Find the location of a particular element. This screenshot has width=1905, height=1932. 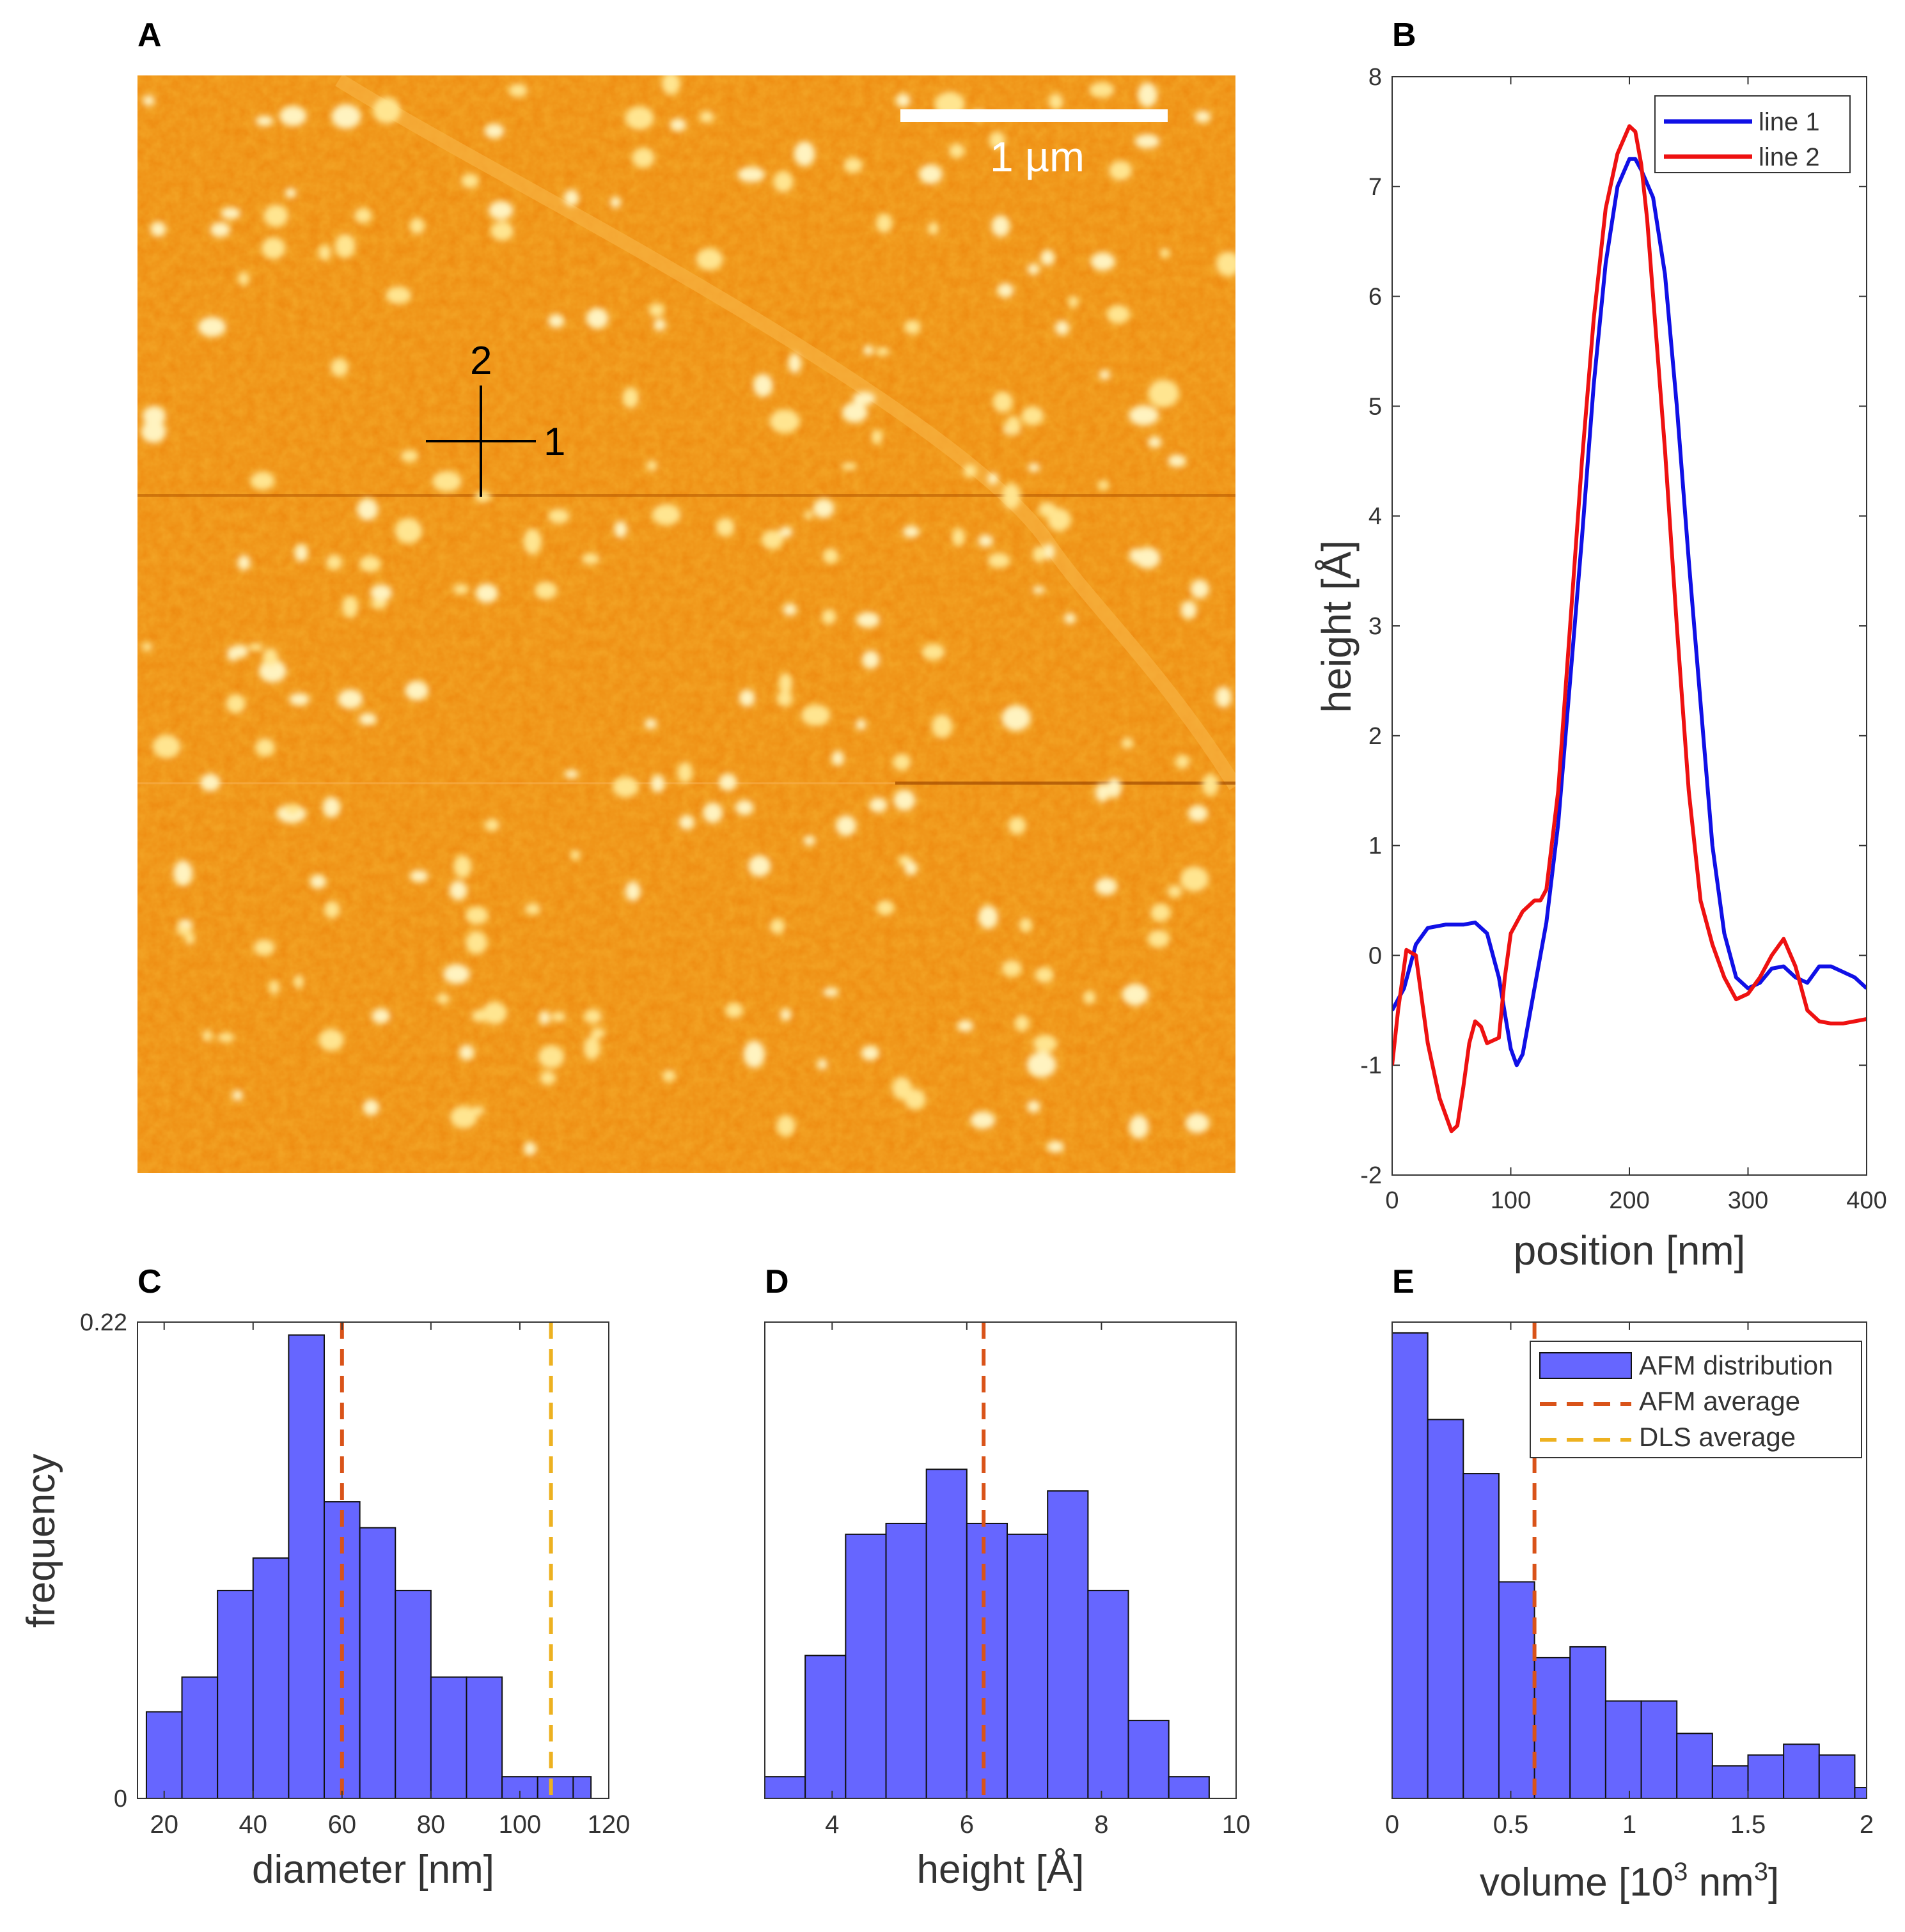

x-axis-label-part: nm is located at coordinates (1720, 1882).